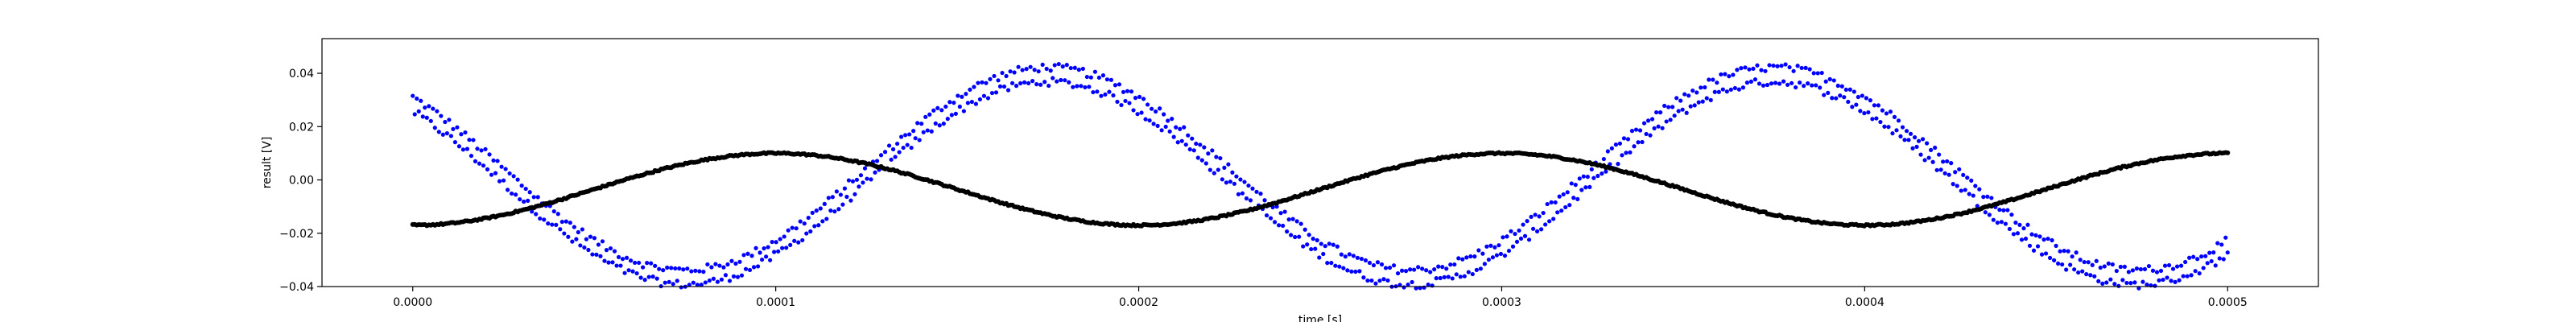  What do you see at coordinates (296, 234) in the screenshot?
I see `y-tick-label: −0.02` at bounding box center [296, 234].